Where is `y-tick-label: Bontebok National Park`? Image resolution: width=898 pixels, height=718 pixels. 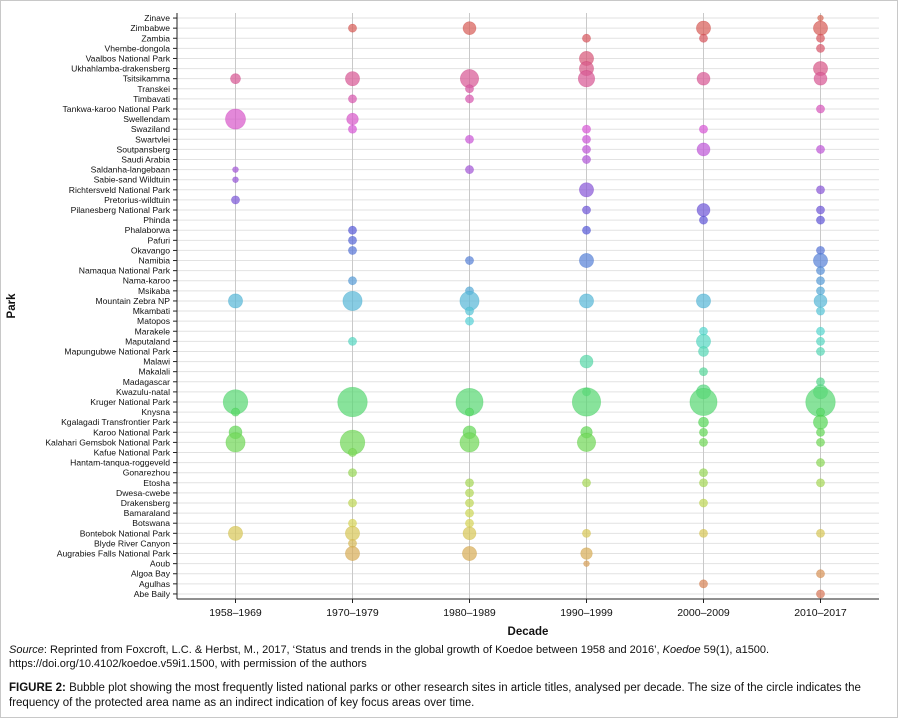
y-tick-label: Bontebok National Park is located at coordinates (125, 533).